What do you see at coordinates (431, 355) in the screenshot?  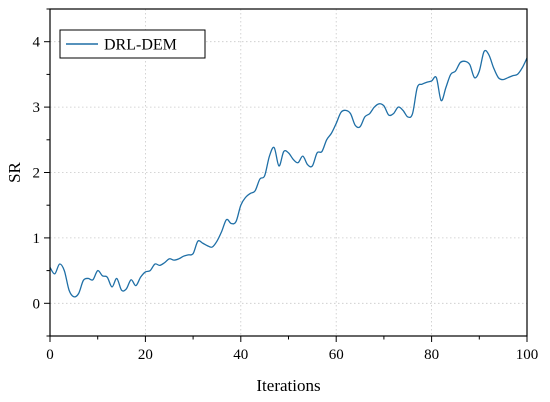 I see `x-tick-label: 80` at bounding box center [431, 355].